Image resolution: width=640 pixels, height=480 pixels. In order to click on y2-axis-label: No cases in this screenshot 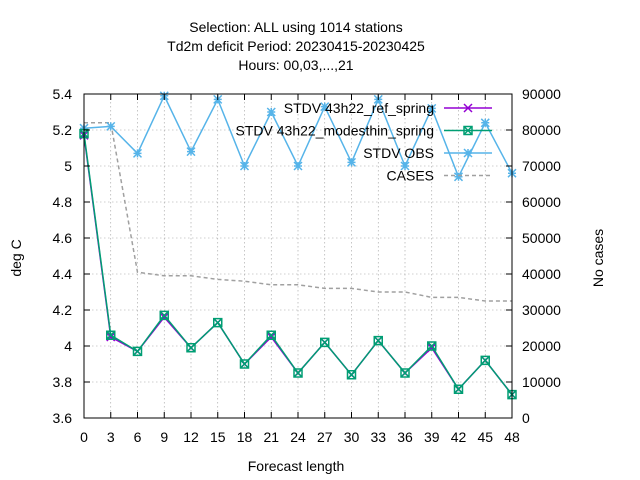, I will do `click(598, 258)`.